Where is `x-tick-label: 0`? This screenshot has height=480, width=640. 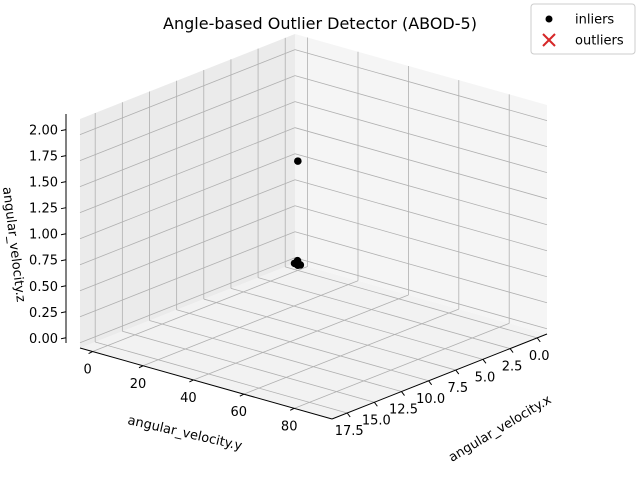 x-tick-label: 0 is located at coordinates (87, 370).